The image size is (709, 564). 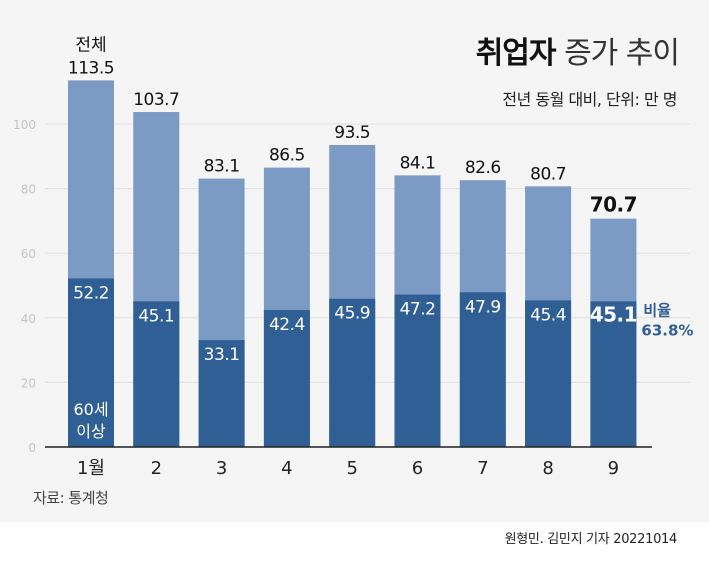 I want to click on age60-value-label: 52.2, so click(x=91, y=293).